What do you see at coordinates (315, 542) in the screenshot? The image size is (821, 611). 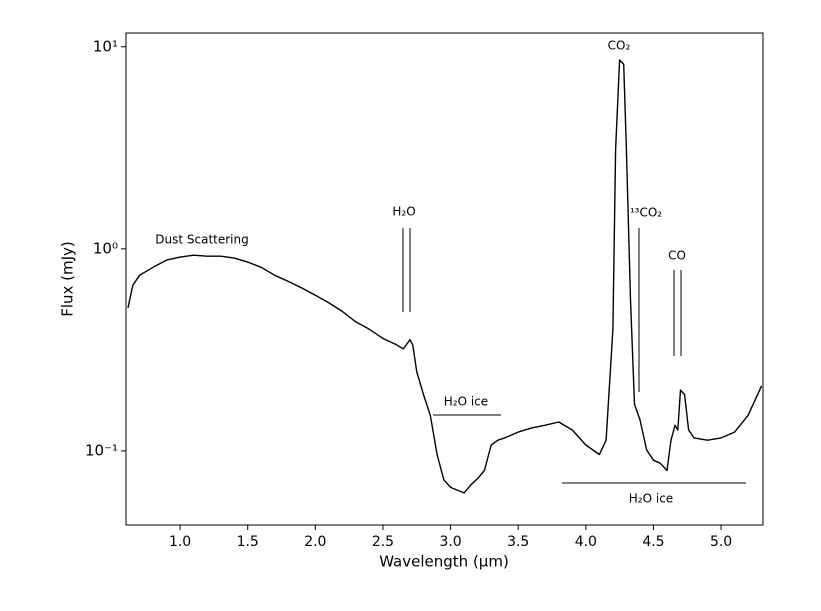 I see `x-tick-label: 2.0` at bounding box center [315, 542].